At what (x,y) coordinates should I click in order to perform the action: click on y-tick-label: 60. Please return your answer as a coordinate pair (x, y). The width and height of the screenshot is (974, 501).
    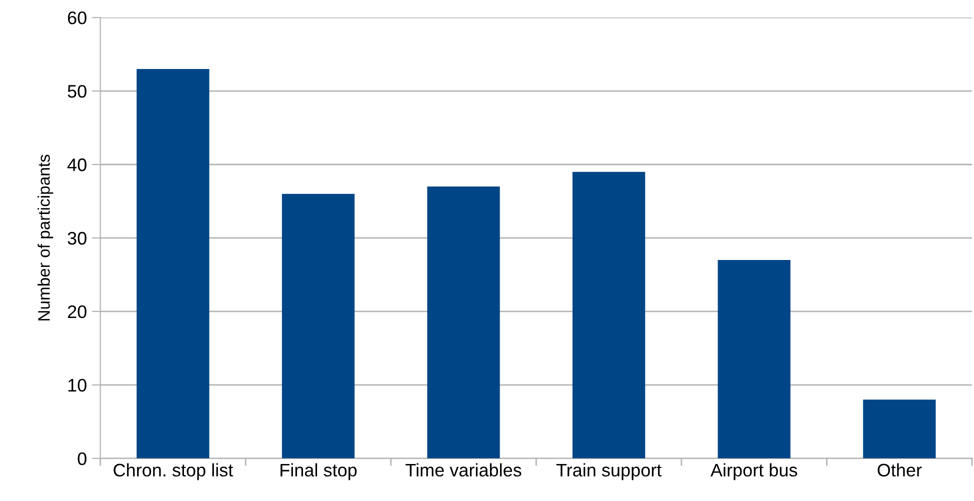
    Looking at the image, I should click on (77, 17).